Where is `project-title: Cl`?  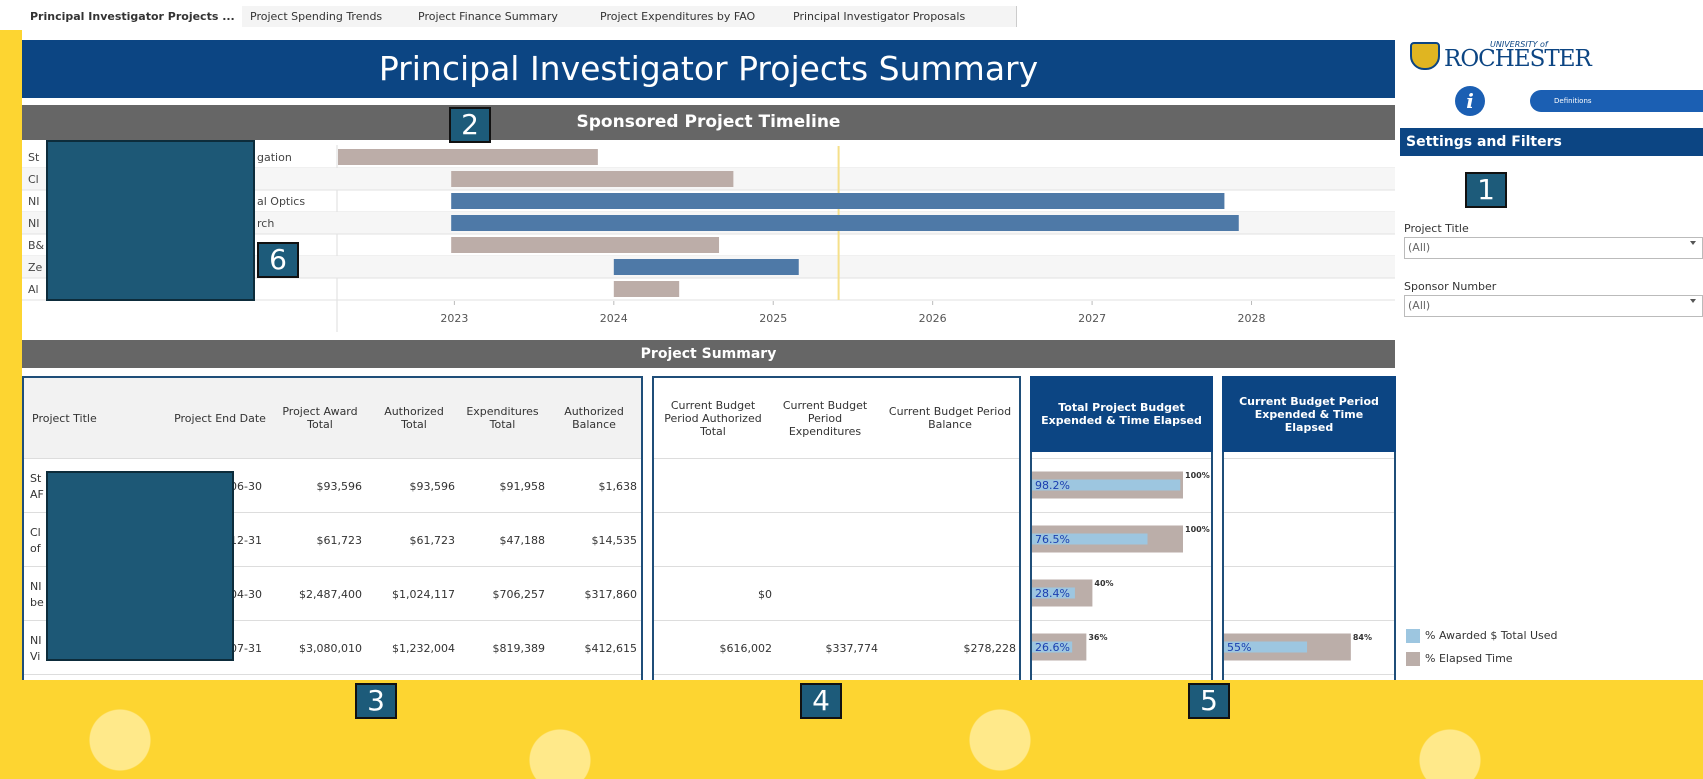
project-title: Cl is located at coordinates (35, 532).